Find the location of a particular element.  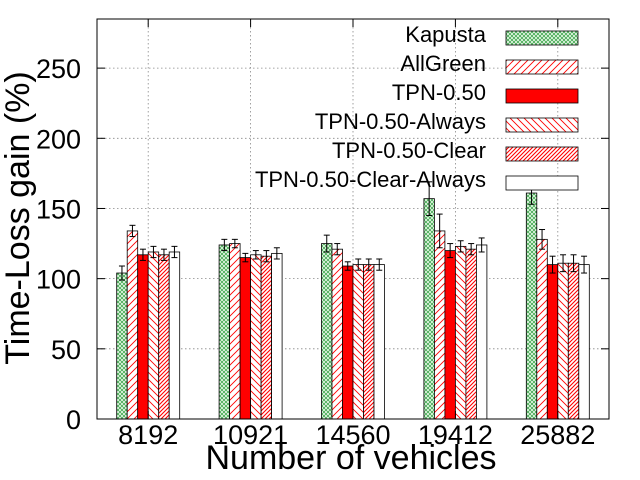

legend-label: TPN-0.50-Clear is located at coordinates (409, 150).